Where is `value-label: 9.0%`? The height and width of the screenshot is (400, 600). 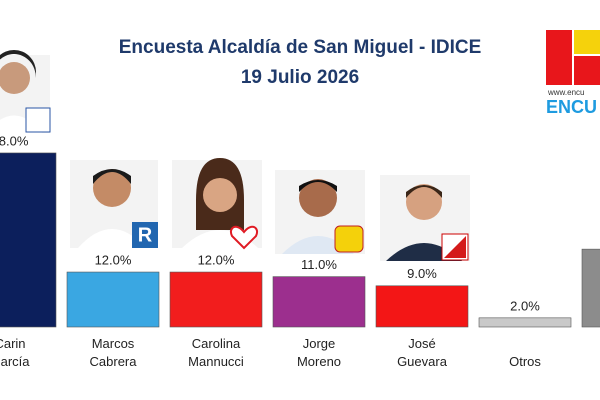 value-label: 9.0% is located at coordinates (422, 273).